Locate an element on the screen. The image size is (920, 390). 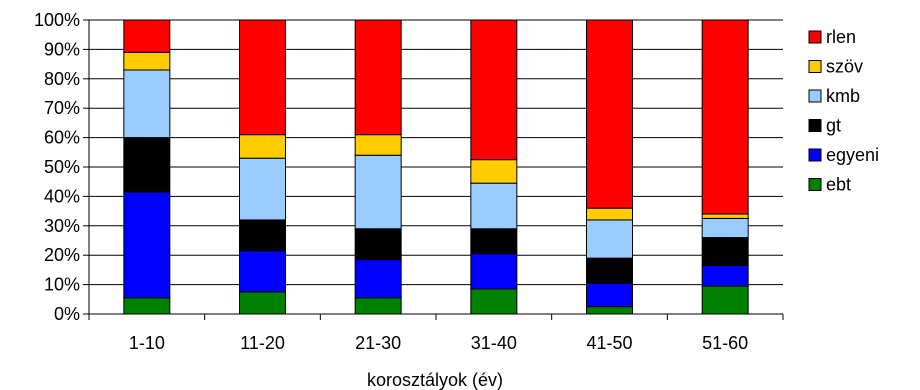
y-tick-label: 80% is located at coordinates (62, 79).